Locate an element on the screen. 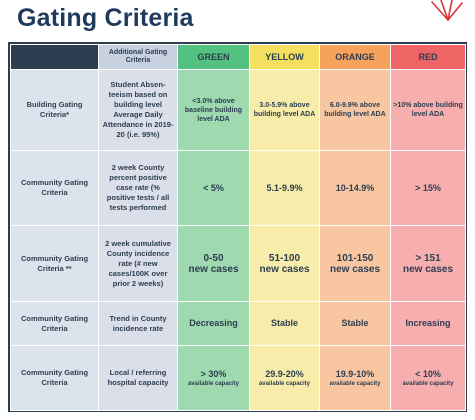 The height and width of the screenshot is (420, 475). orange-cell: Stable is located at coordinates (355, 323).